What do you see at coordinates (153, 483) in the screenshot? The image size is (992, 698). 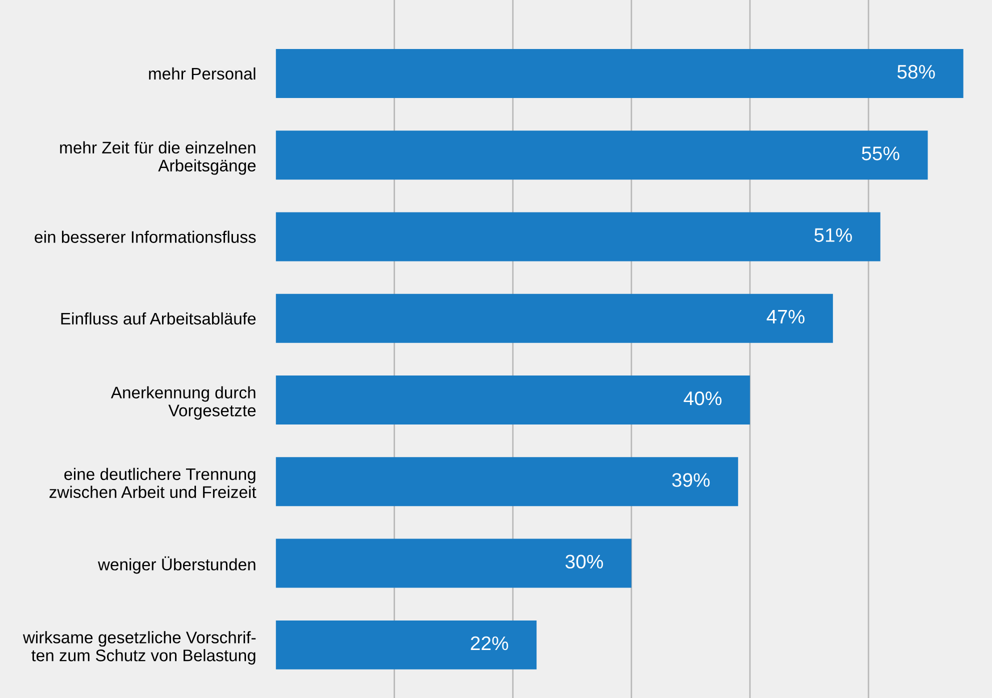 I see `y-tick-label: eine deutlichere Trennung zwischen Arbeit und Freizeit` at bounding box center [153, 483].